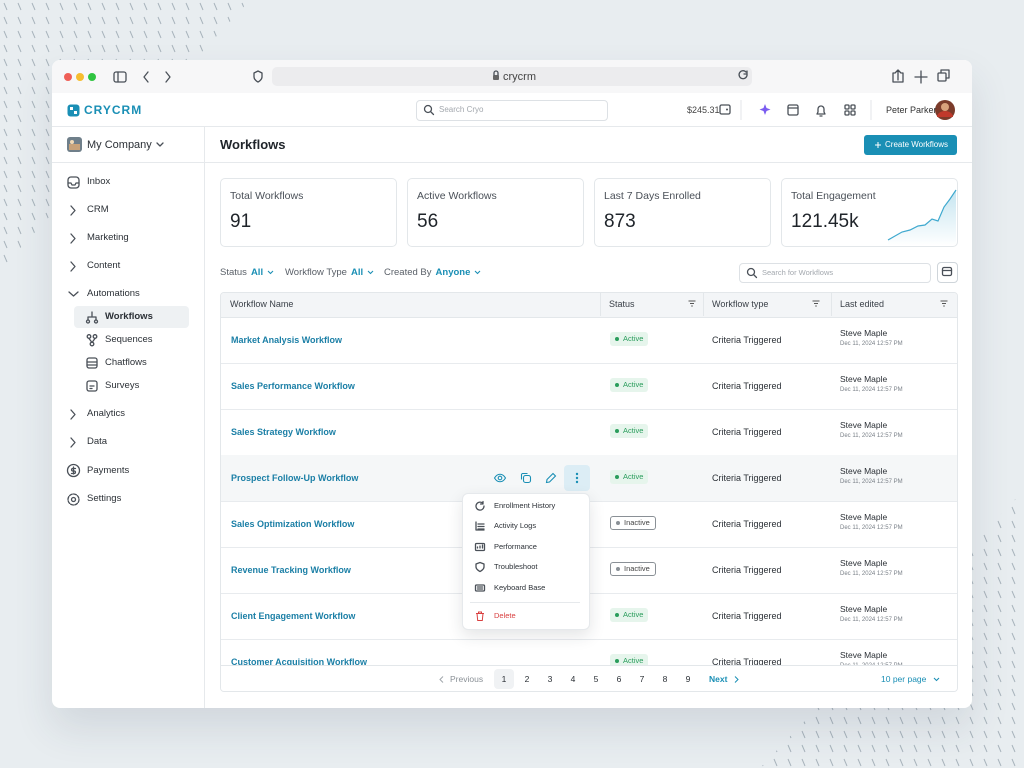 Image resolution: width=1024 pixels, height=768 pixels. Describe the element at coordinates (99, 181) in the screenshot. I see `nav-item: Inbox` at that location.